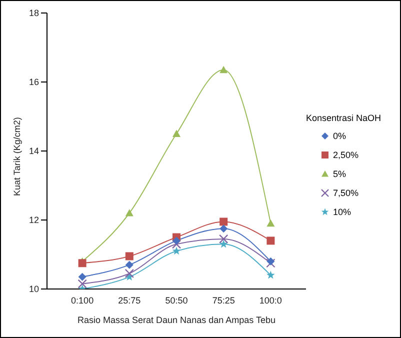  What do you see at coordinates (33, 289) in the screenshot?
I see `y-tick-label: 10` at bounding box center [33, 289].